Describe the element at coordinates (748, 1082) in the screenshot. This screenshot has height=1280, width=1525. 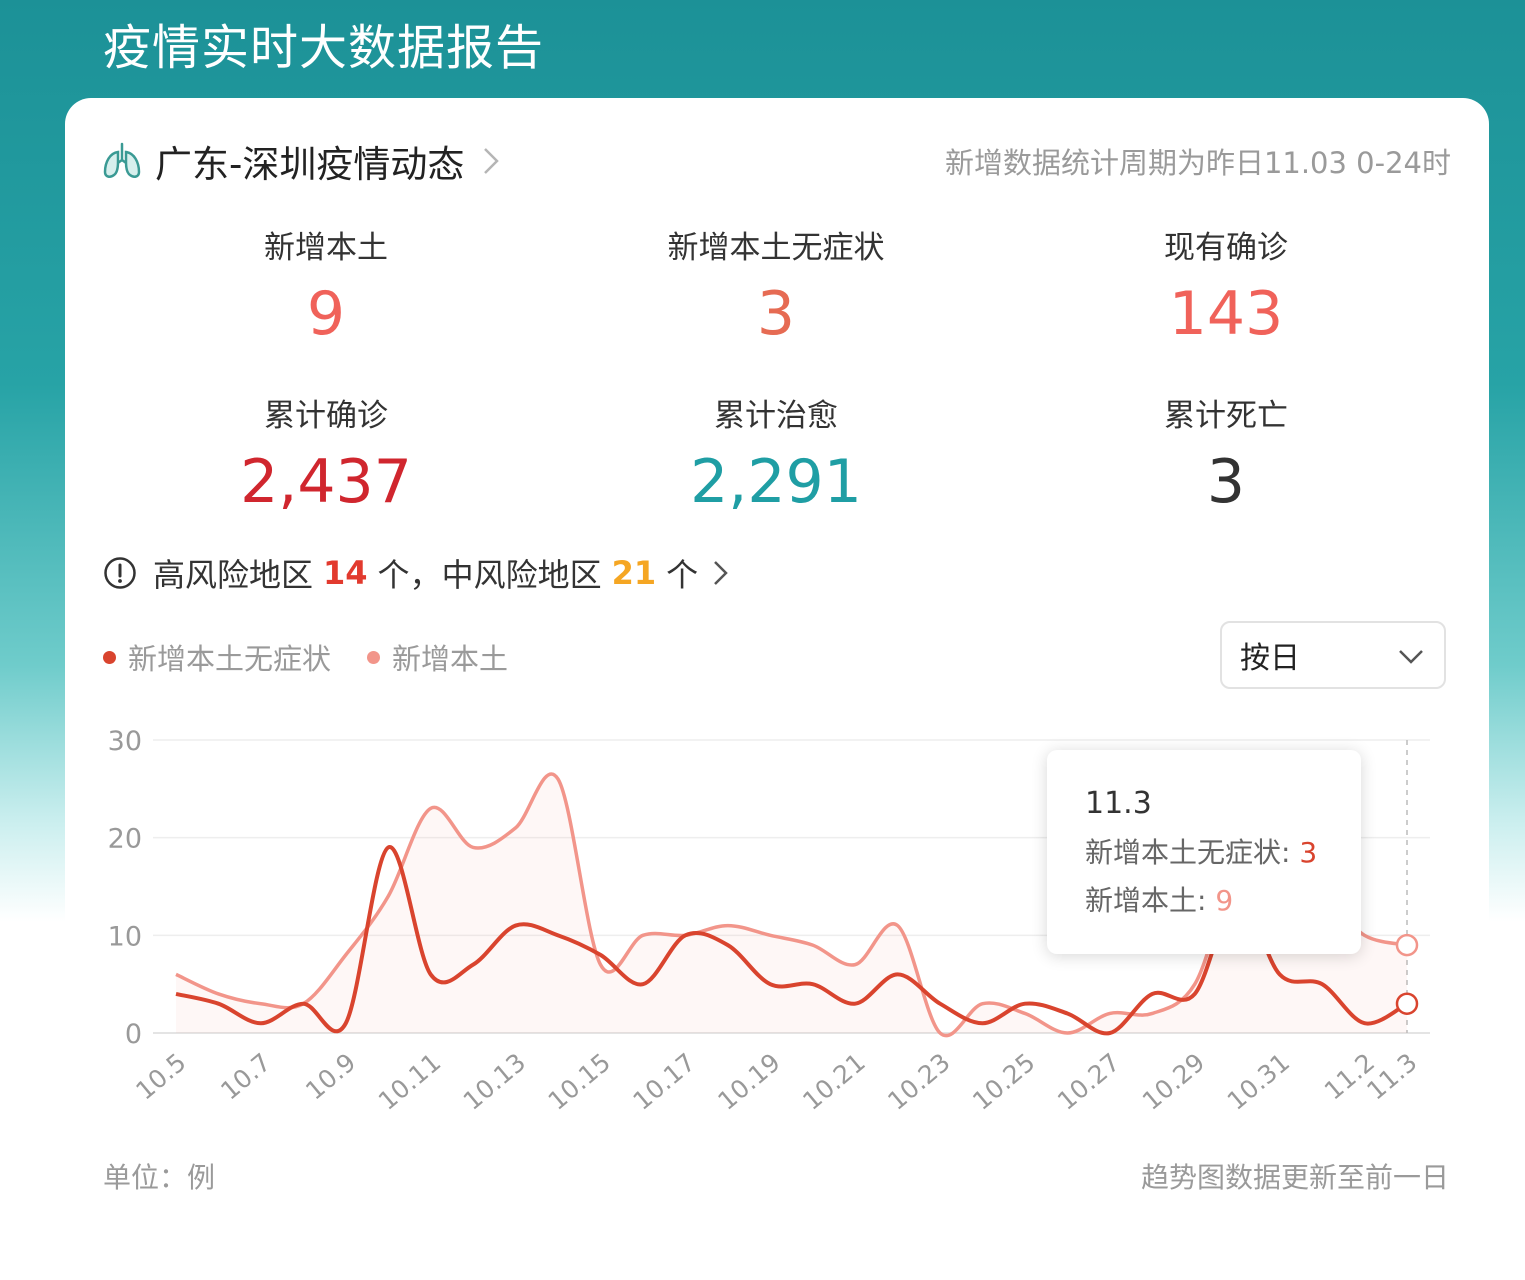
I see `x-tick-label: 10.19` at that location.